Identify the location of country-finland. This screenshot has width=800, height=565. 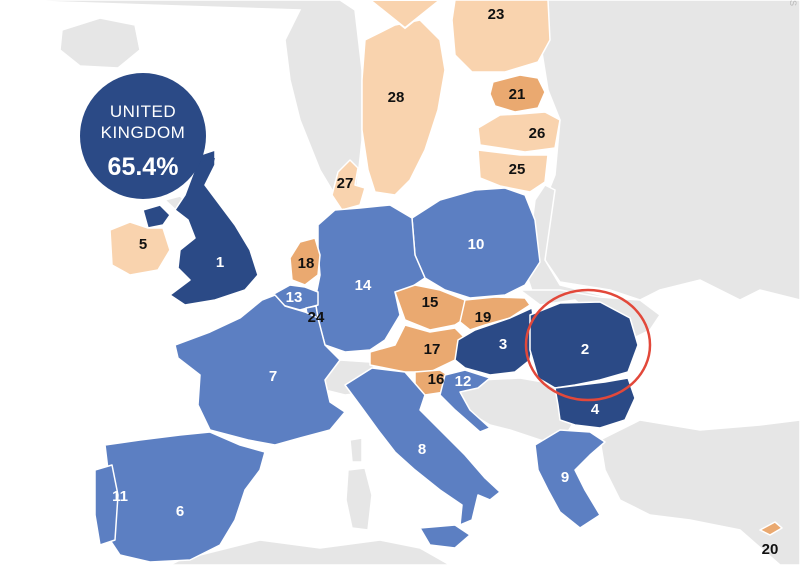
(501, 36).